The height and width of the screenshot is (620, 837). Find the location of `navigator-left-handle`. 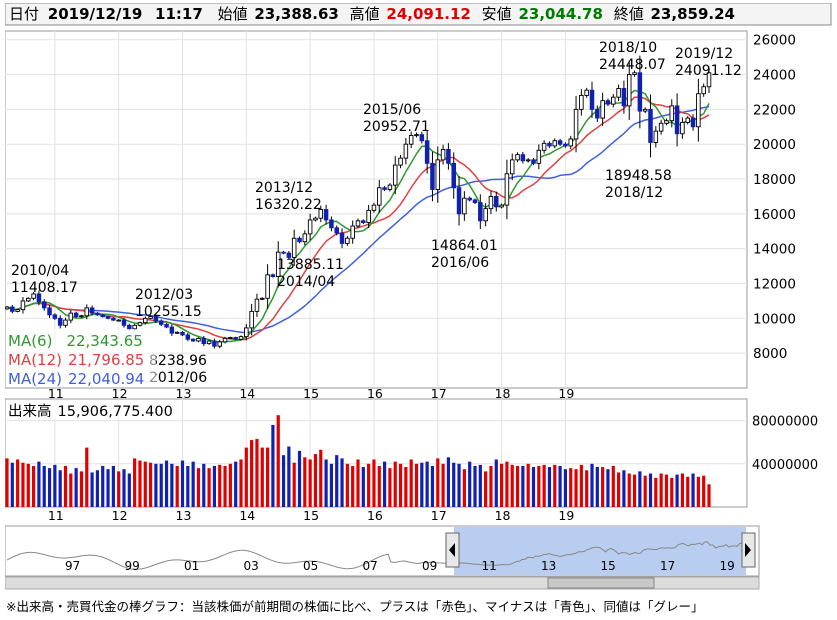

navigator-left-handle is located at coordinates (452, 550).